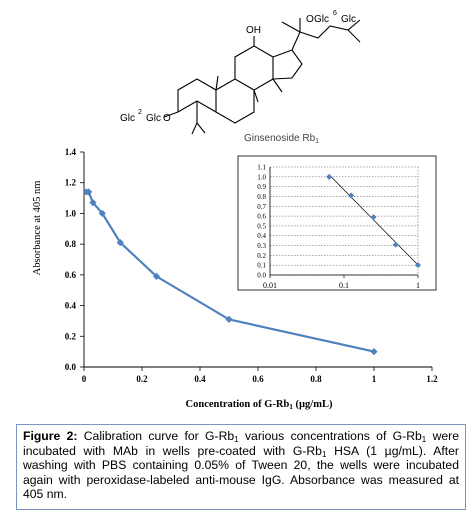 Image resolution: width=476 pixels, height=517 pixels. Describe the element at coordinates (259, 405) in the screenshot. I see `x-axis-label: Concentration of G-Rb1 (µg/mL)` at that location.